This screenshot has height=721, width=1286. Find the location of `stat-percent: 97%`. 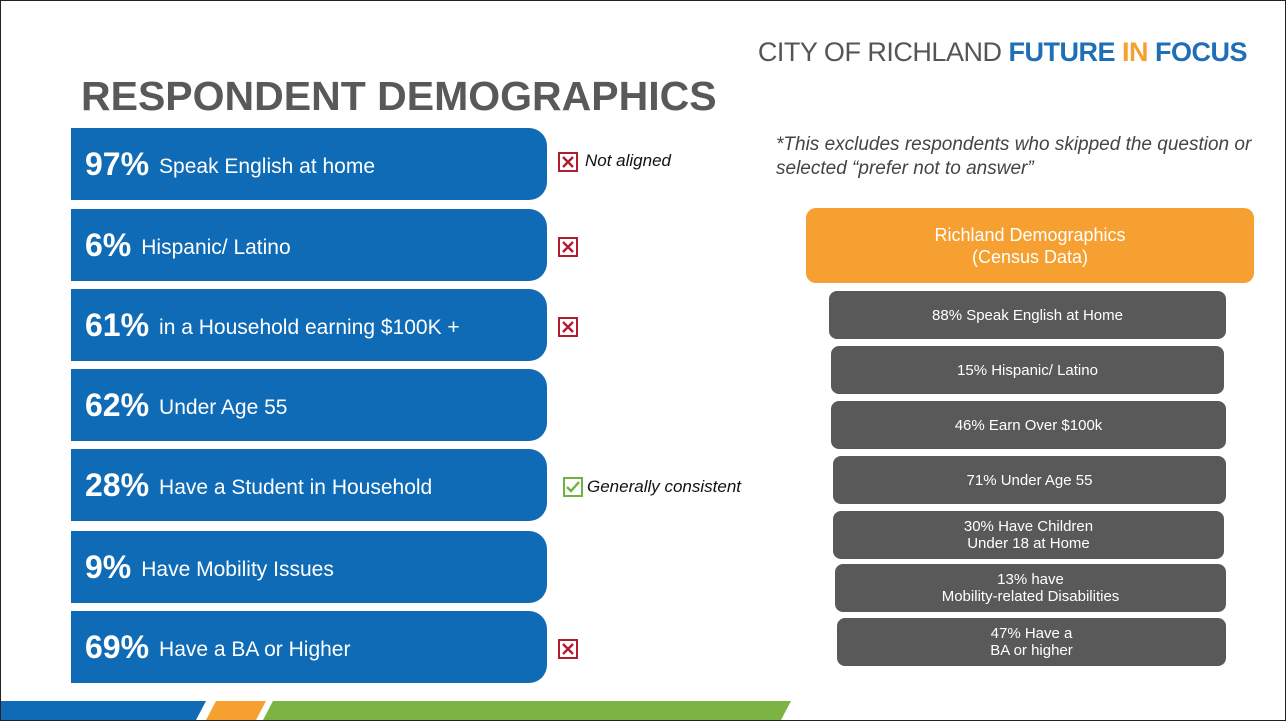

stat-percent: 97% is located at coordinates (117, 163).